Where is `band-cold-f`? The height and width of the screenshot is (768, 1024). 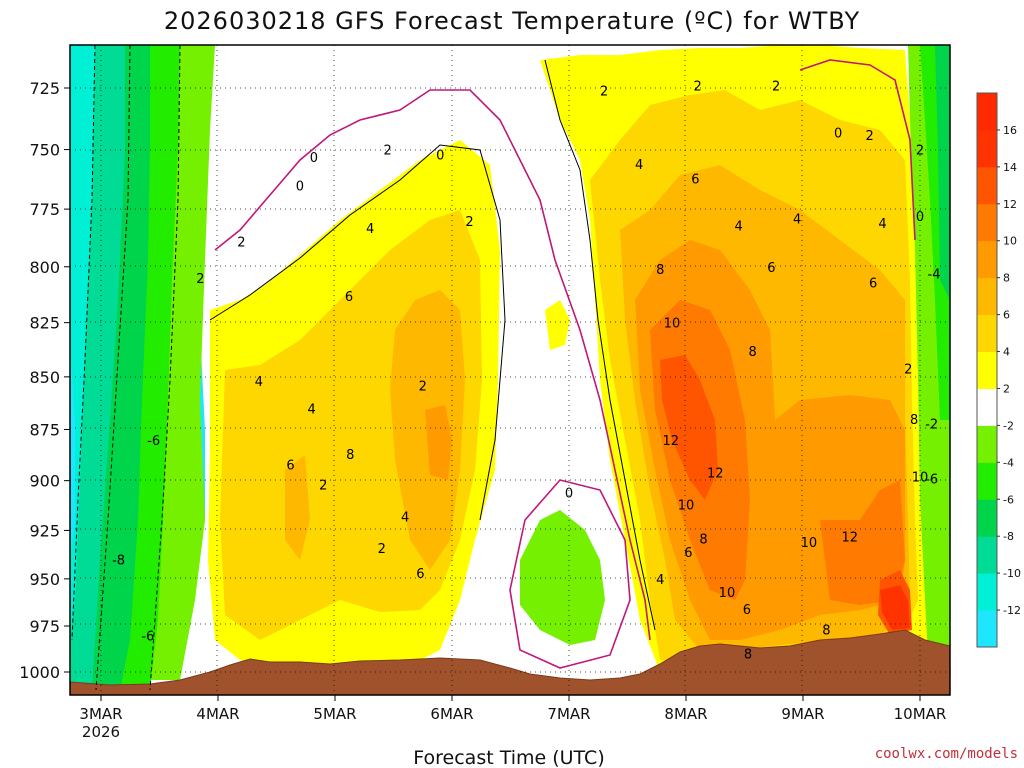
band-cold-f is located at coordinates (72, 455).